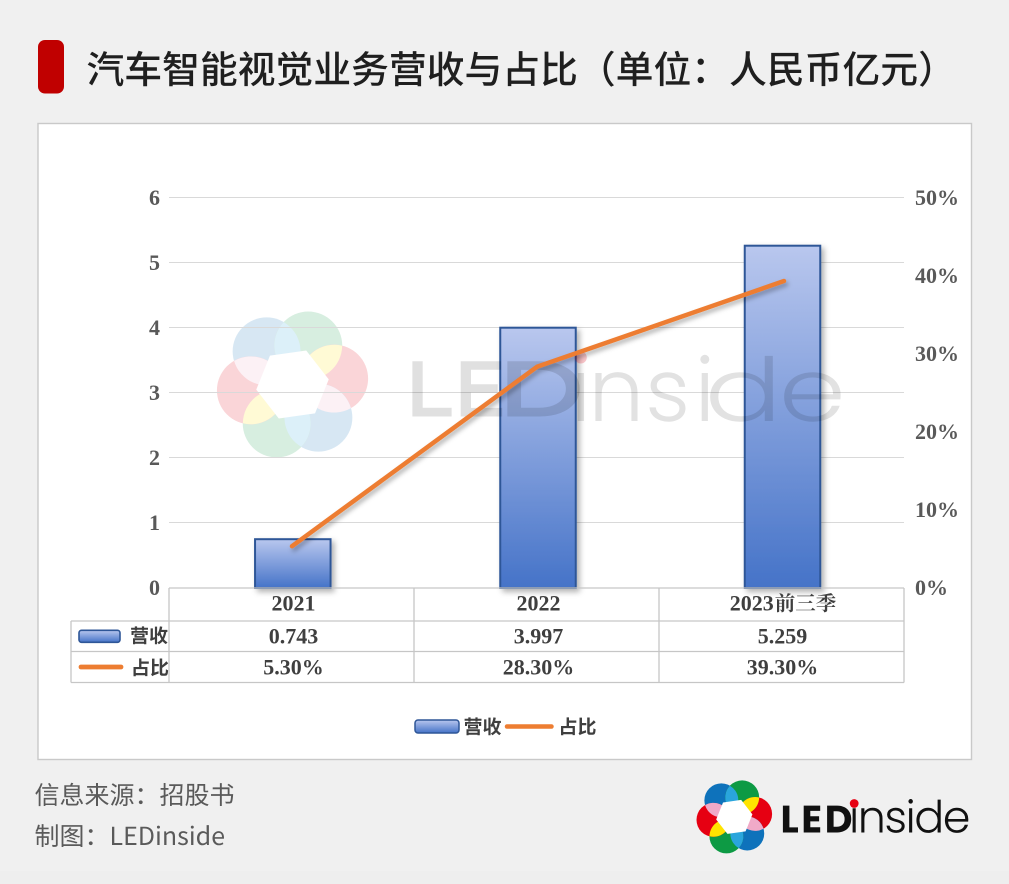 The height and width of the screenshot is (884, 1009). Describe the element at coordinates (154, 587) in the screenshot. I see `svg-text: 0` at that location.